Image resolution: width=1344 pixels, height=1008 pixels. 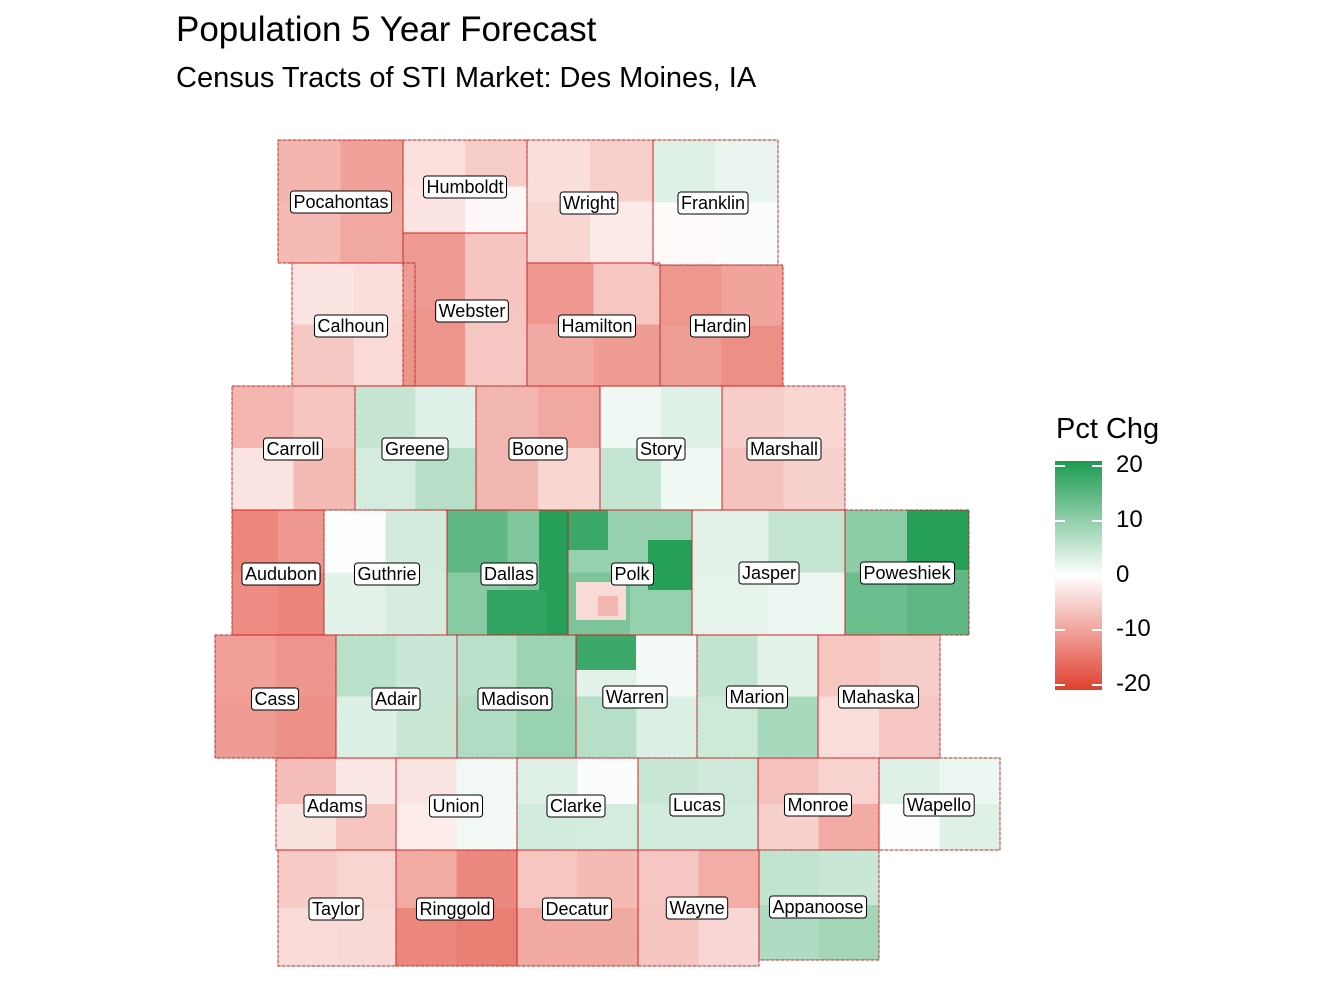 I want to click on county-label: Appanoose, so click(x=817, y=907).